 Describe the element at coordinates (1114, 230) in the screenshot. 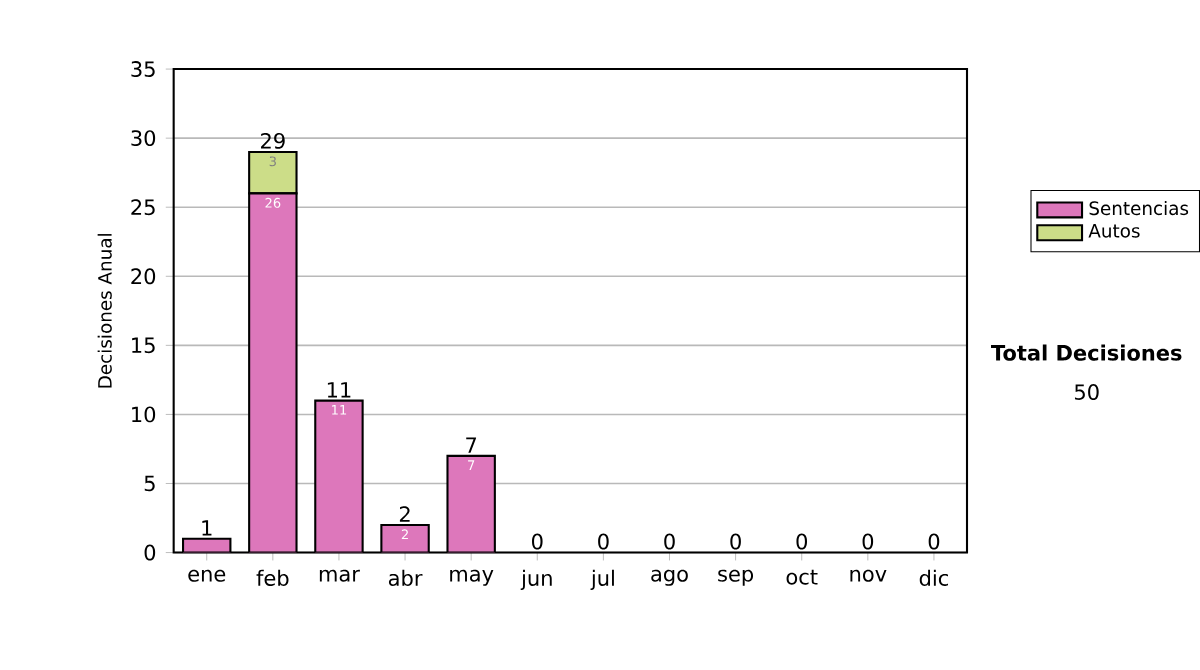

I see `legend-label: Autos` at that location.